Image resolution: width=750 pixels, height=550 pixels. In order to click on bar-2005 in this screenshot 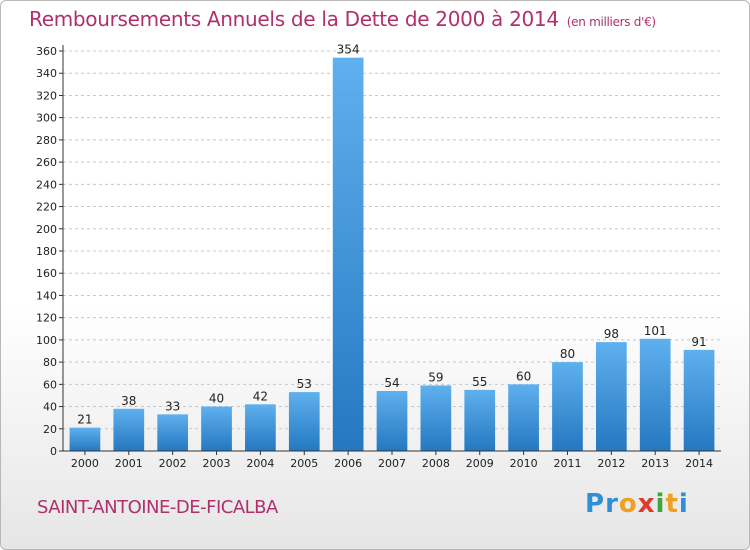, I will do `click(304, 421)`.